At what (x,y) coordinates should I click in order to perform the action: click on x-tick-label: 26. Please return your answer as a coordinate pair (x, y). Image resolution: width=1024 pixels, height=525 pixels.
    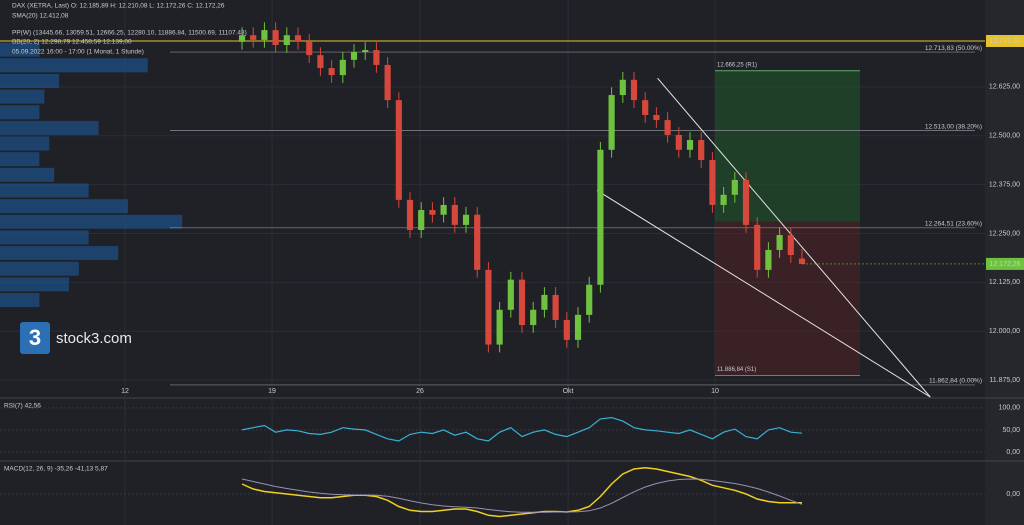
    Looking at the image, I should click on (420, 391).